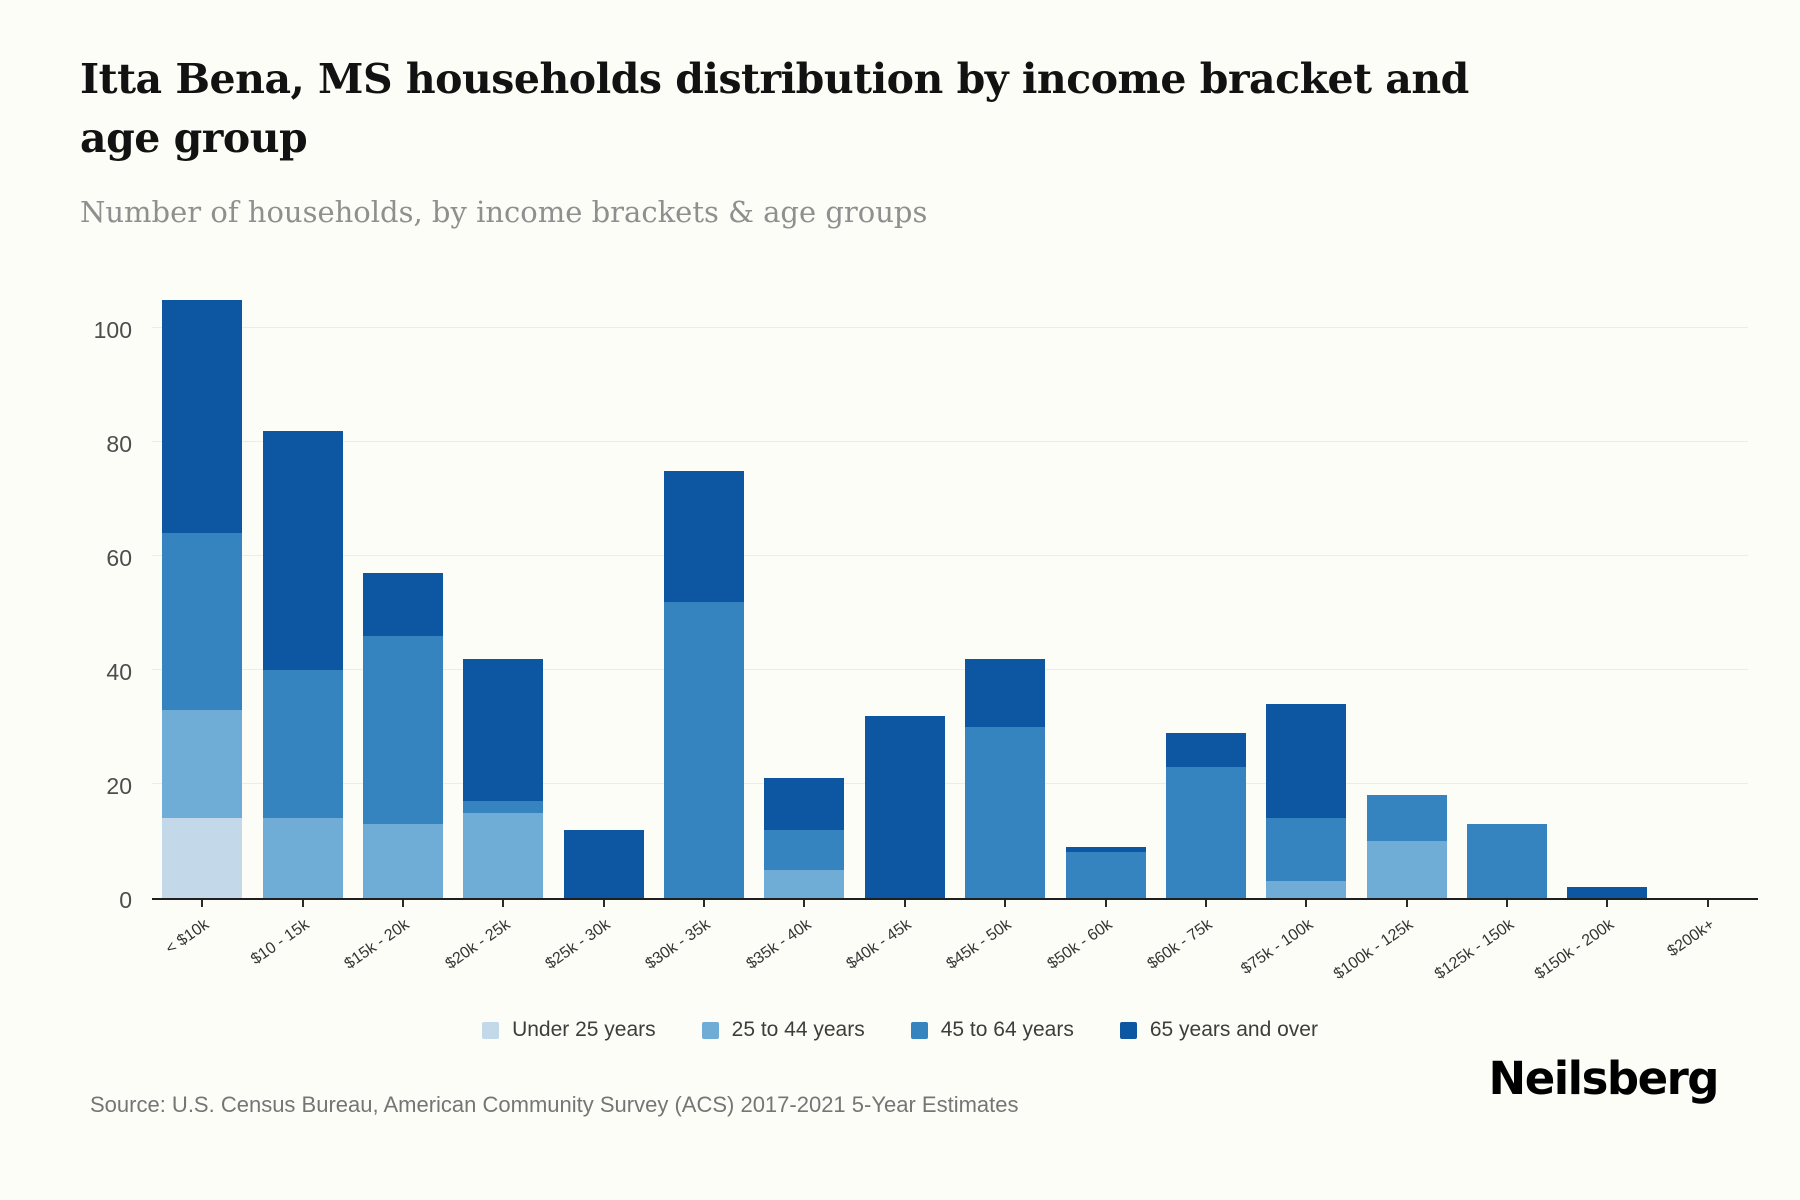 The height and width of the screenshot is (1200, 1800). Describe the element at coordinates (119, 672) in the screenshot. I see `y-axis-tick-label: 40` at that location.